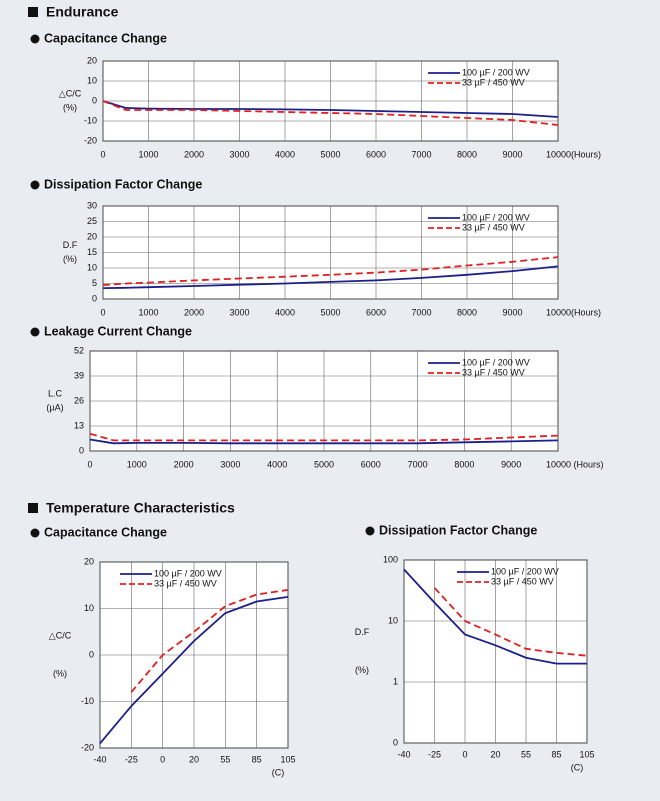 This screenshot has height=801, width=660. What do you see at coordinates (79, 400) in the screenshot?
I see `y-tick-label: 26` at bounding box center [79, 400].